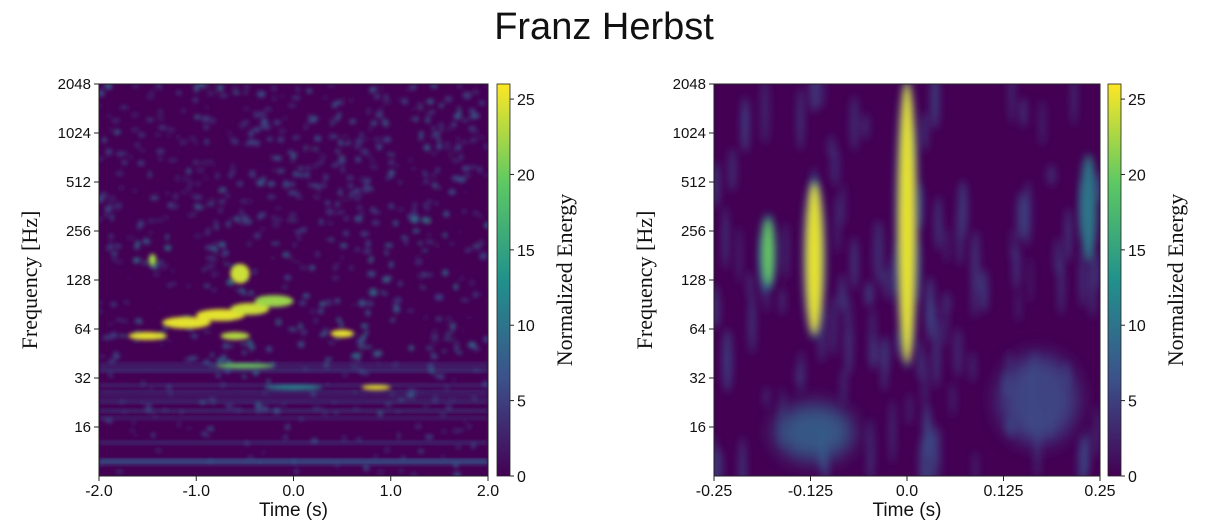 The height and width of the screenshot is (532, 1208). I want to click on x-tick-label: -0.125, so click(810, 491).